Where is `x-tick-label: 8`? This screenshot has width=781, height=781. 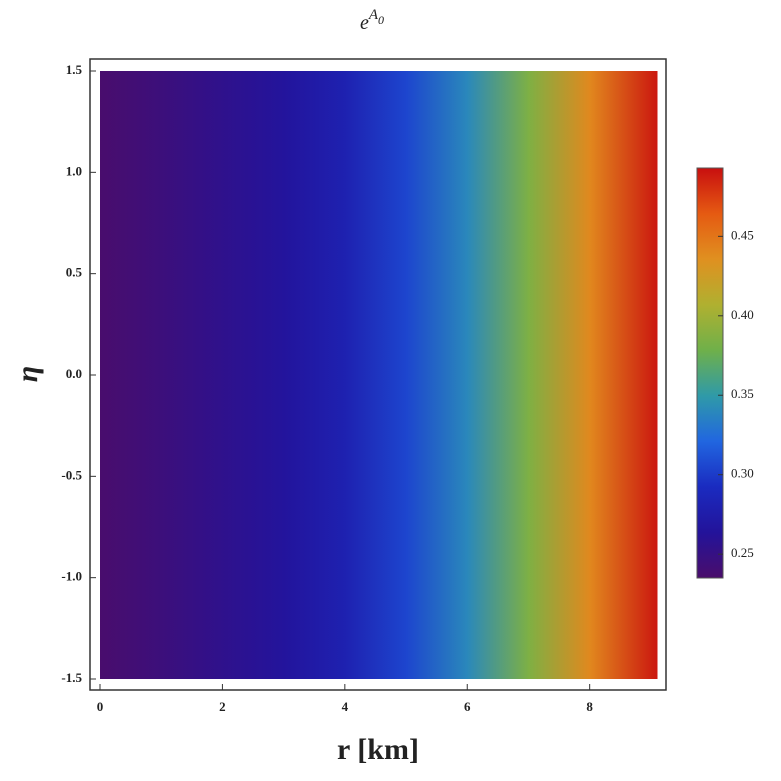
x-tick-label: 8 is located at coordinates (589, 706).